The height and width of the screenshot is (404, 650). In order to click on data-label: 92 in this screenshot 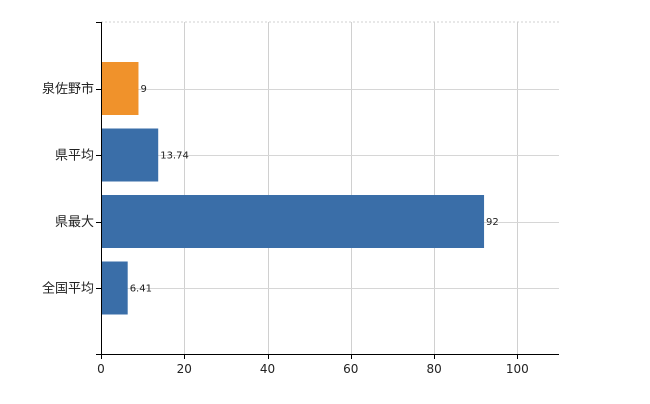, I will do `click(492, 222)`.